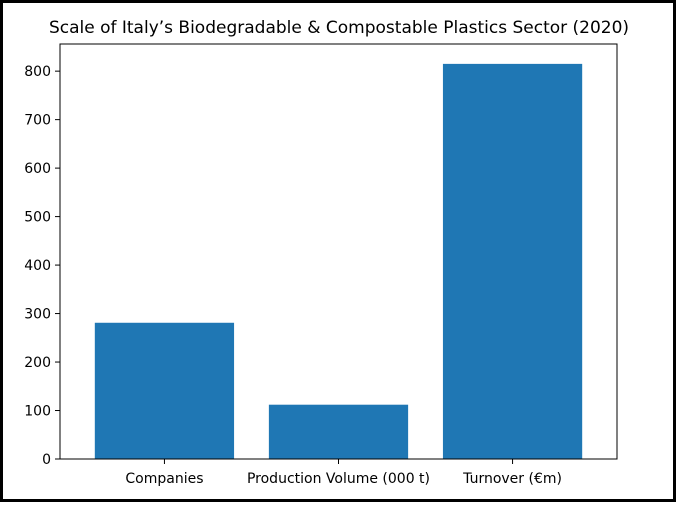  What do you see at coordinates (338, 479) in the screenshot?
I see `x-tick-label: Production Volume (000 t)` at bounding box center [338, 479].